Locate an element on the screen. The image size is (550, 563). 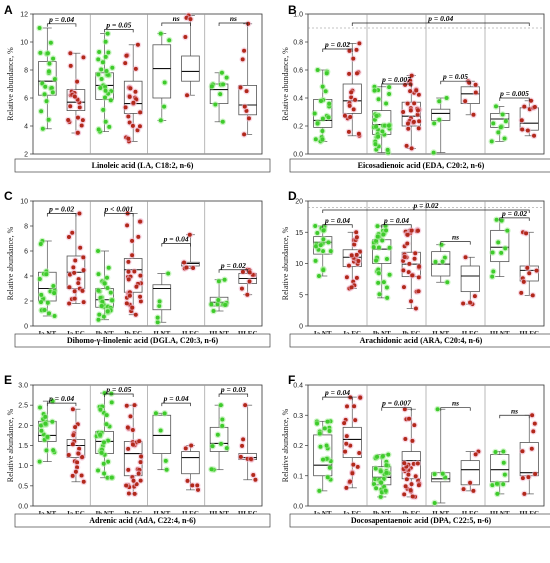
panel-letter: A is located at coordinates (8, 10).